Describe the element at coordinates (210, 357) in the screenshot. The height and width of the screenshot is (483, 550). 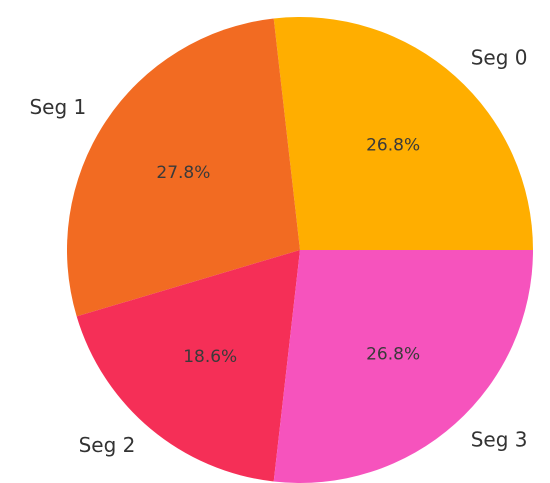
I see `pie-pct-label: 18.6%` at that location.